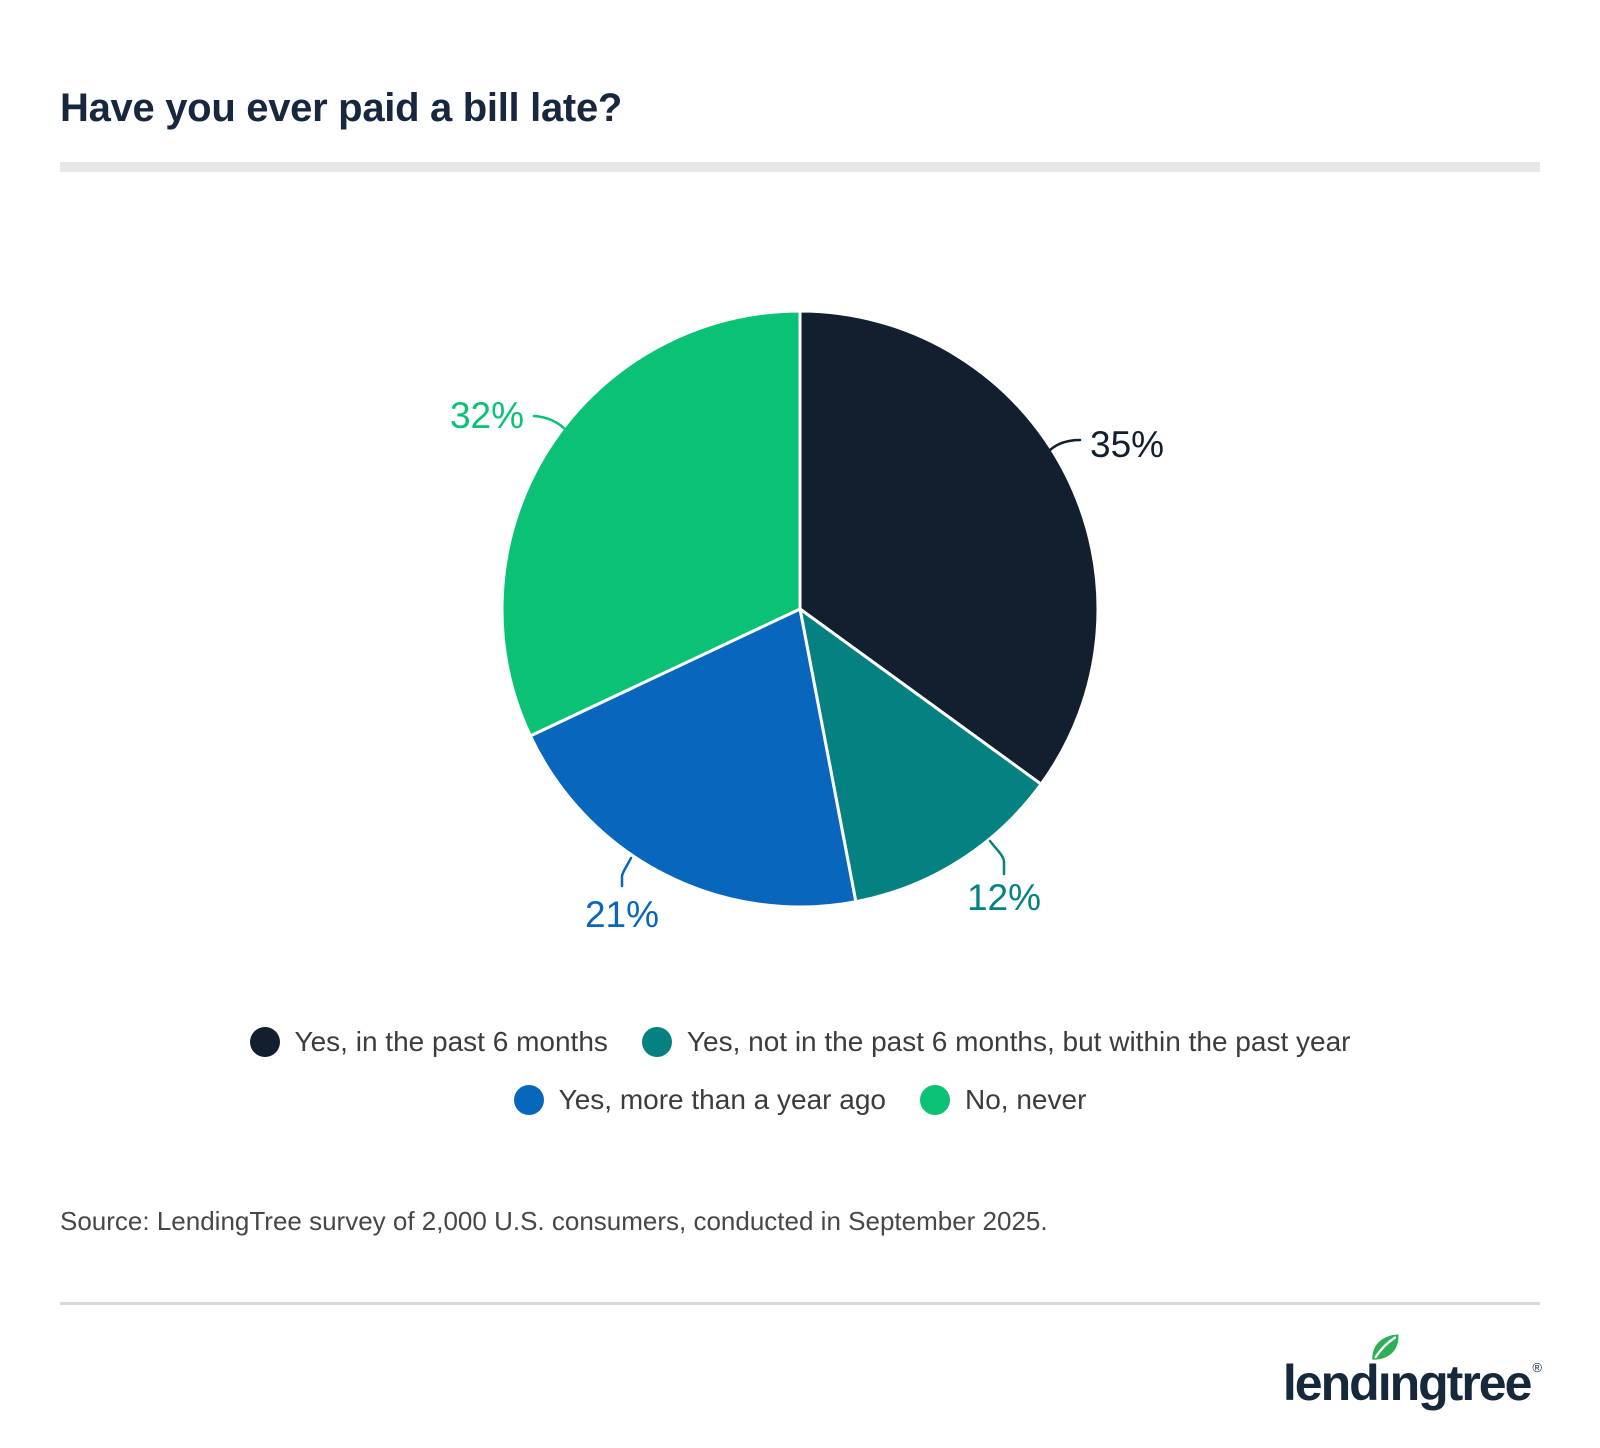  Describe the element at coordinates (722, 1099) in the screenshot. I see `legend-item-label: Yes, more than a year ago` at that location.